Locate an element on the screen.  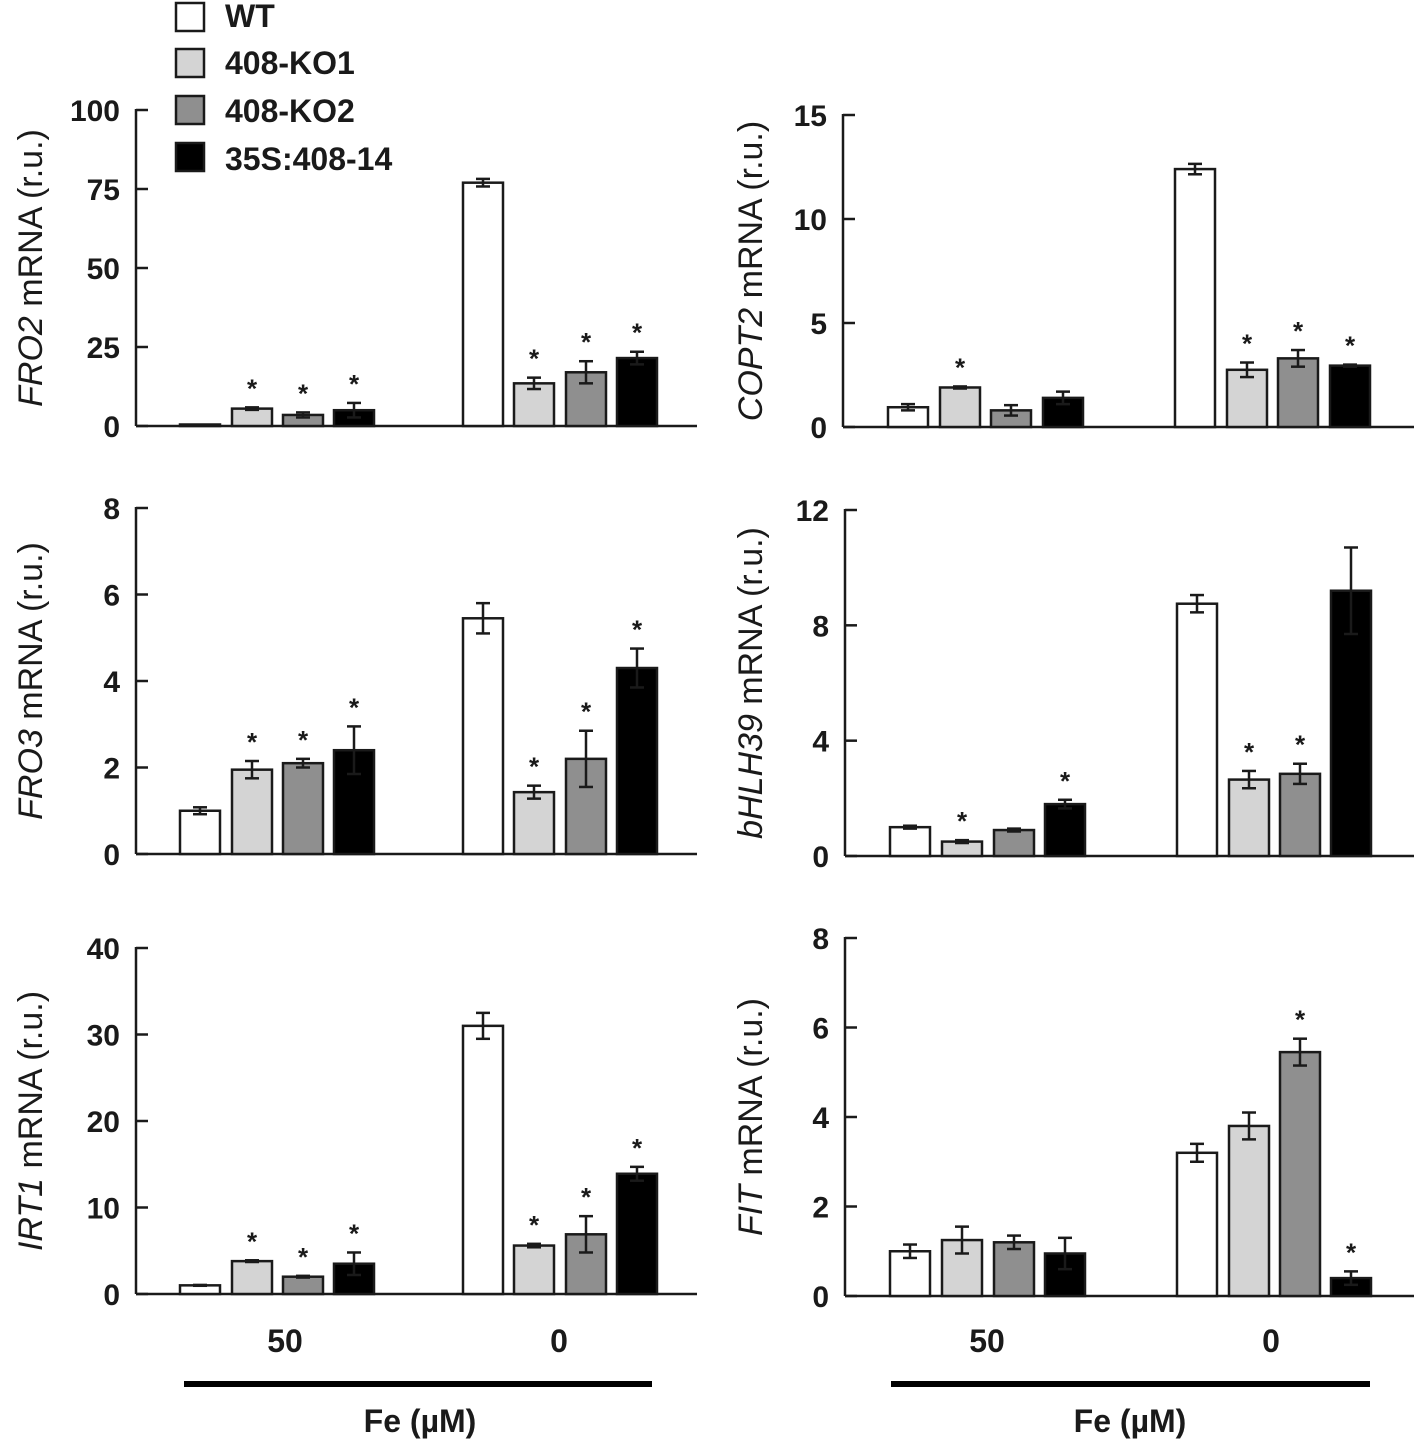
irt1-408-ko1-fe50-significance-star: * is located at coordinates (252, 1241).